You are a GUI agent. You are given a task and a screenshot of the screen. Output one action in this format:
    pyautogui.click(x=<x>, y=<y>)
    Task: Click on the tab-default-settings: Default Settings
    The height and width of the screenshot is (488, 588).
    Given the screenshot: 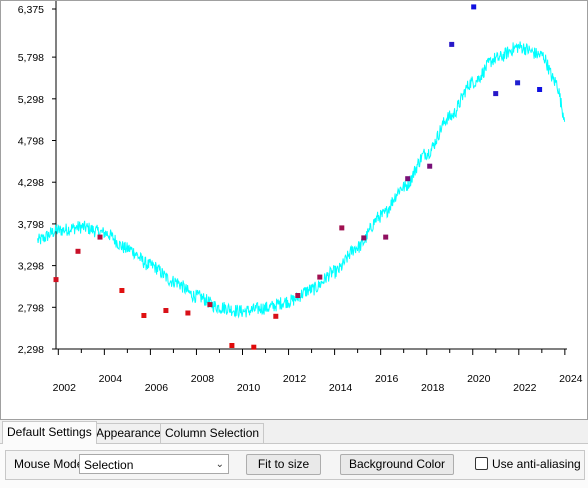 What is the action you would take?
    pyautogui.click(x=49, y=432)
    